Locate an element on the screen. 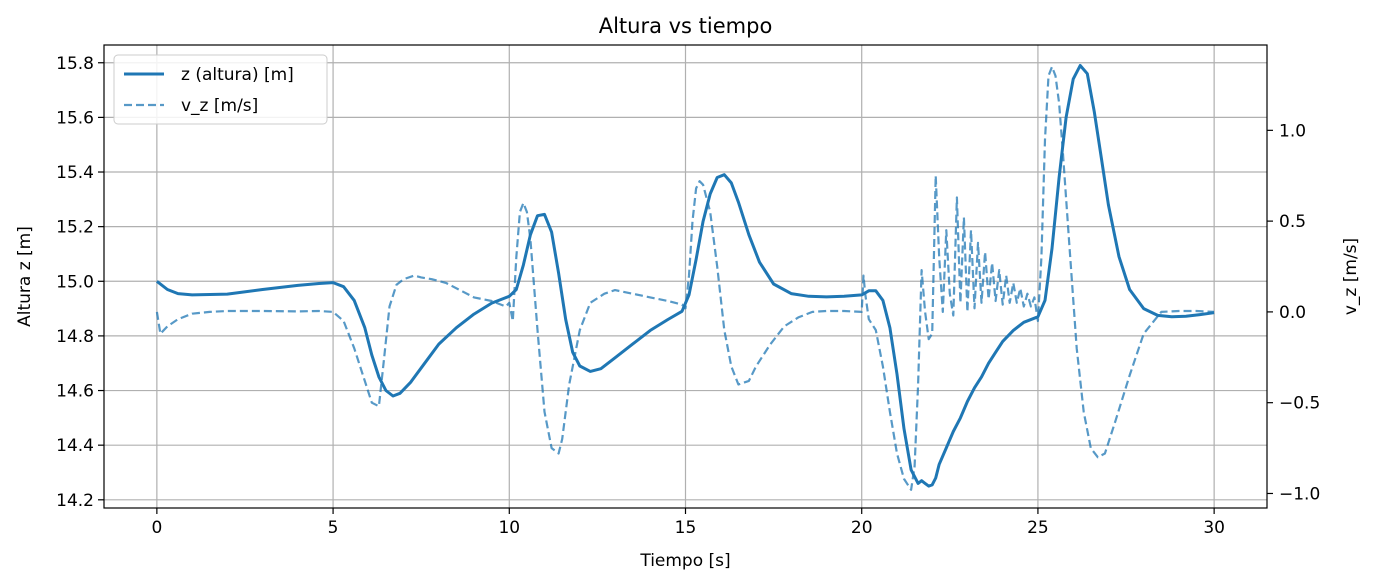  x-tick-label: 10 is located at coordinates (509, 528).